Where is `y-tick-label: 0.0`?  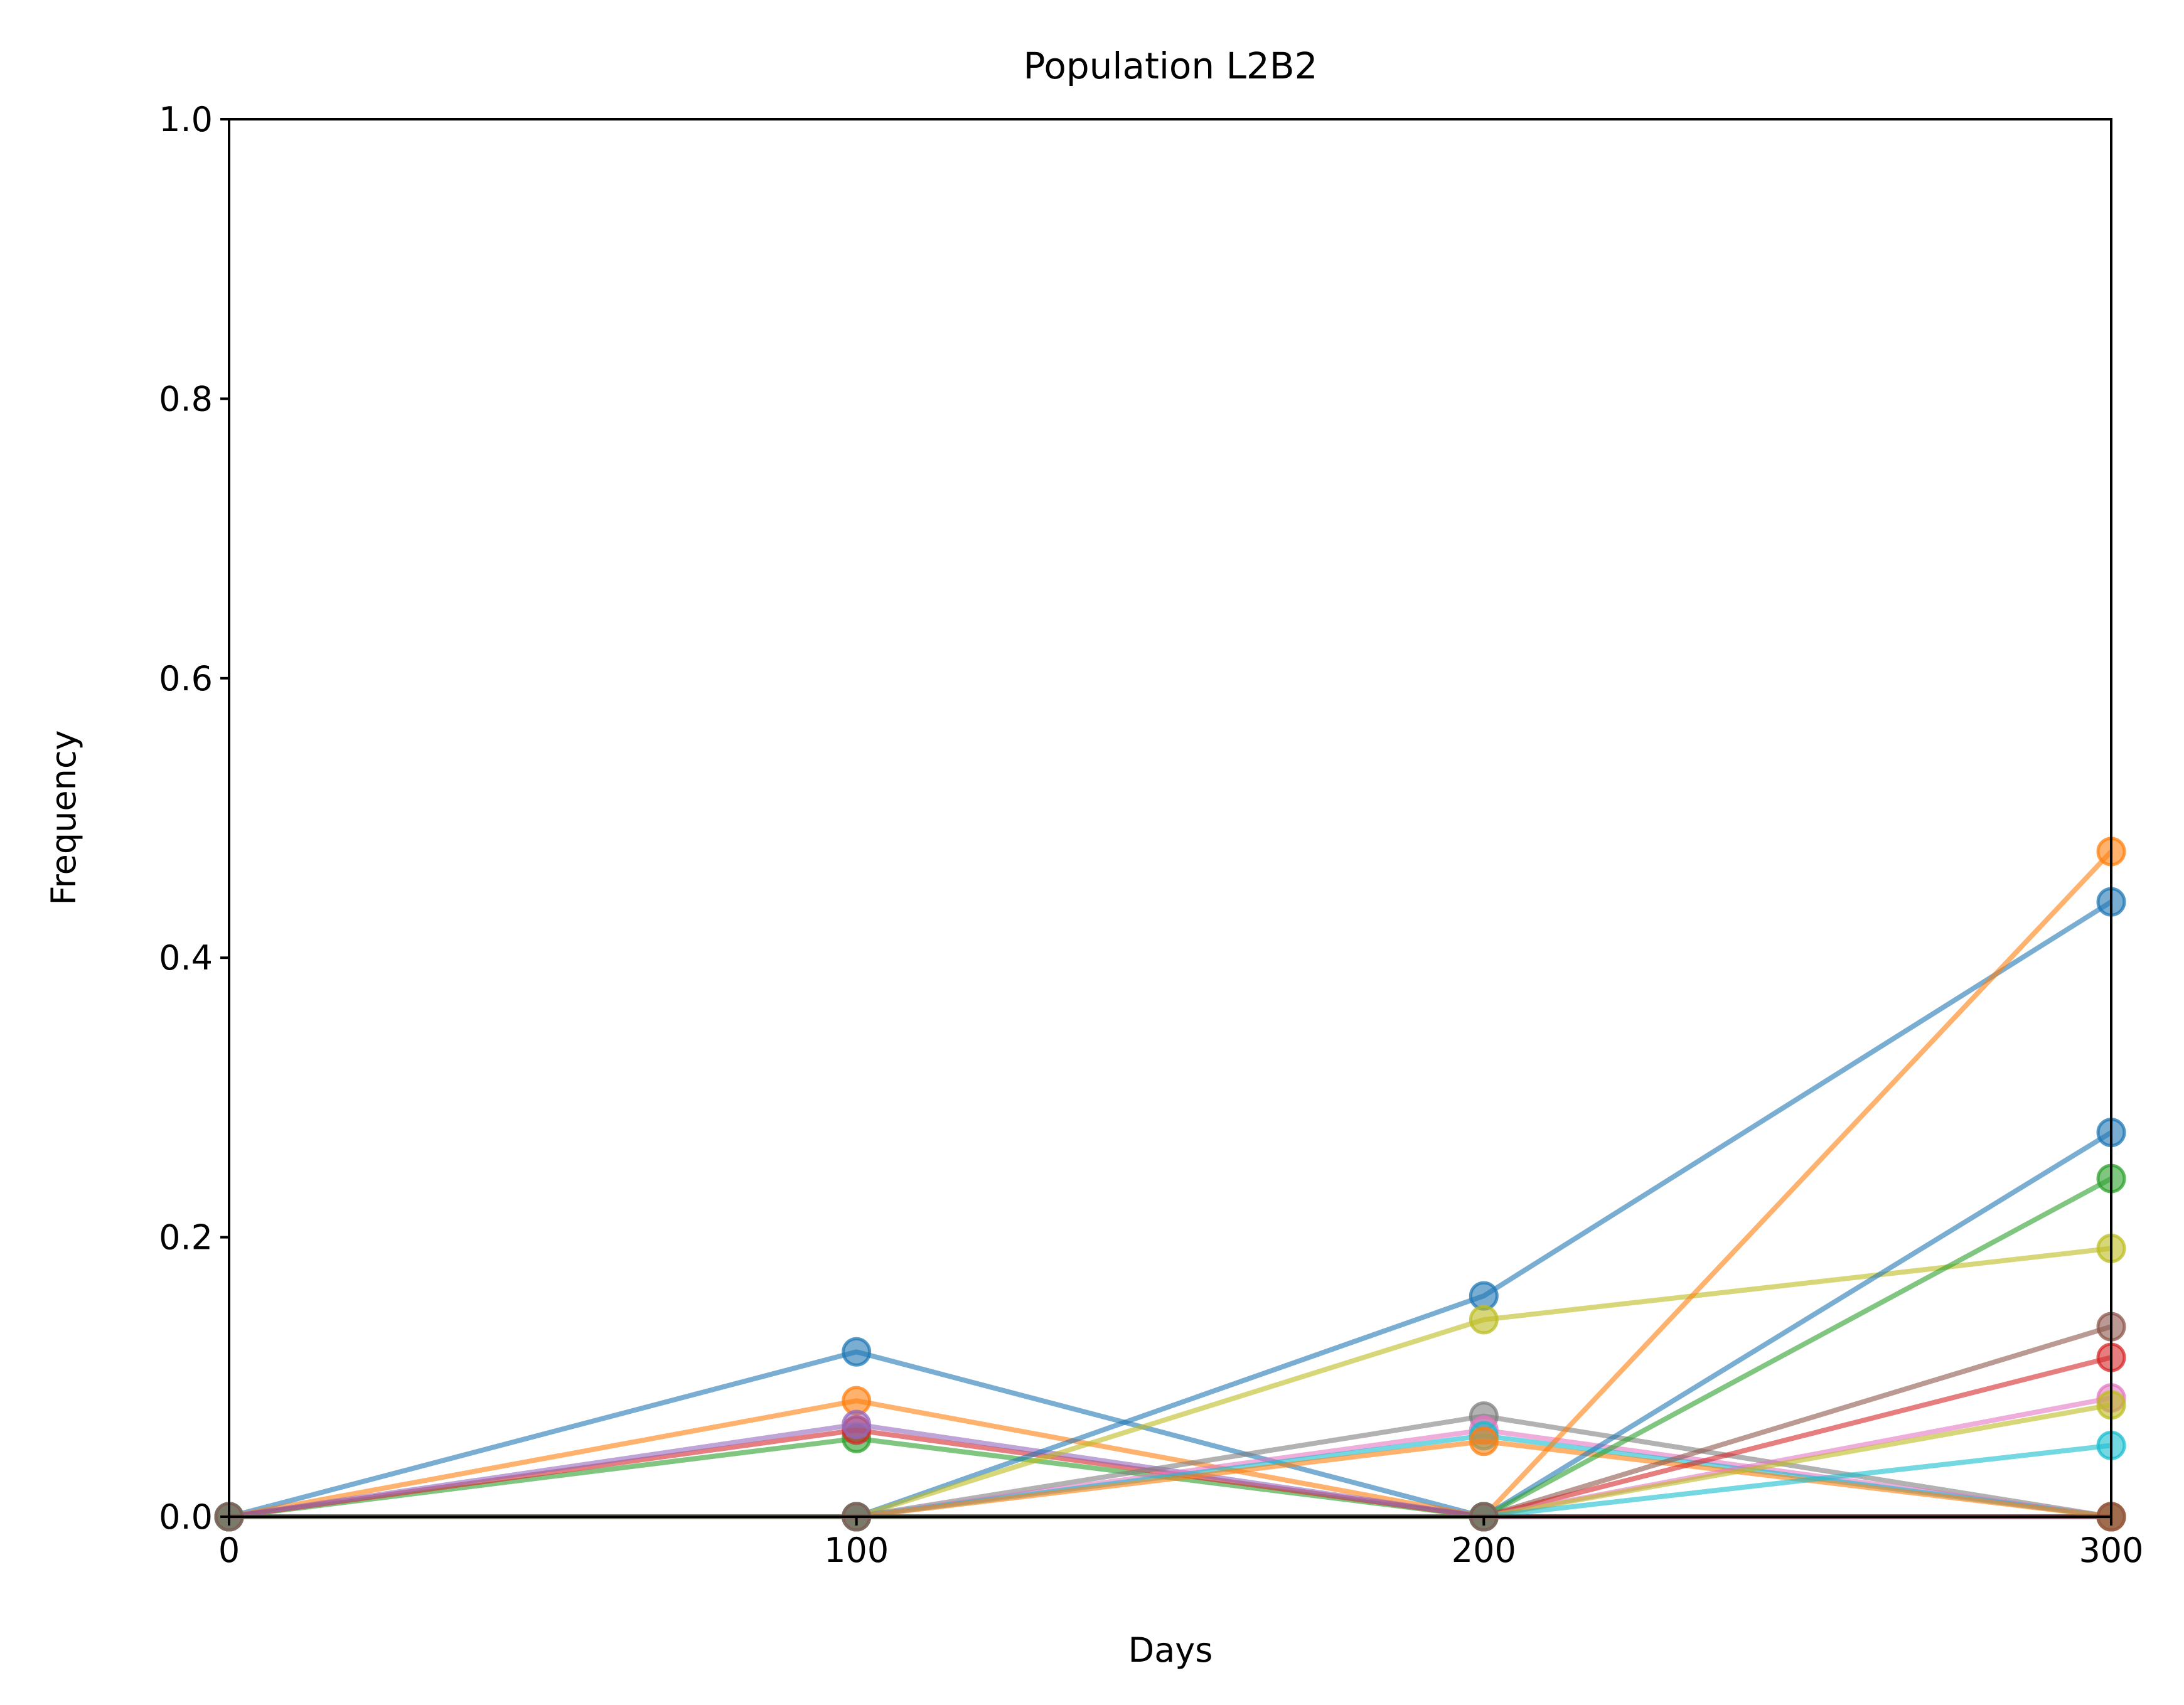
y-tick-label: 0.0 is located at coordinates (186, 1517).